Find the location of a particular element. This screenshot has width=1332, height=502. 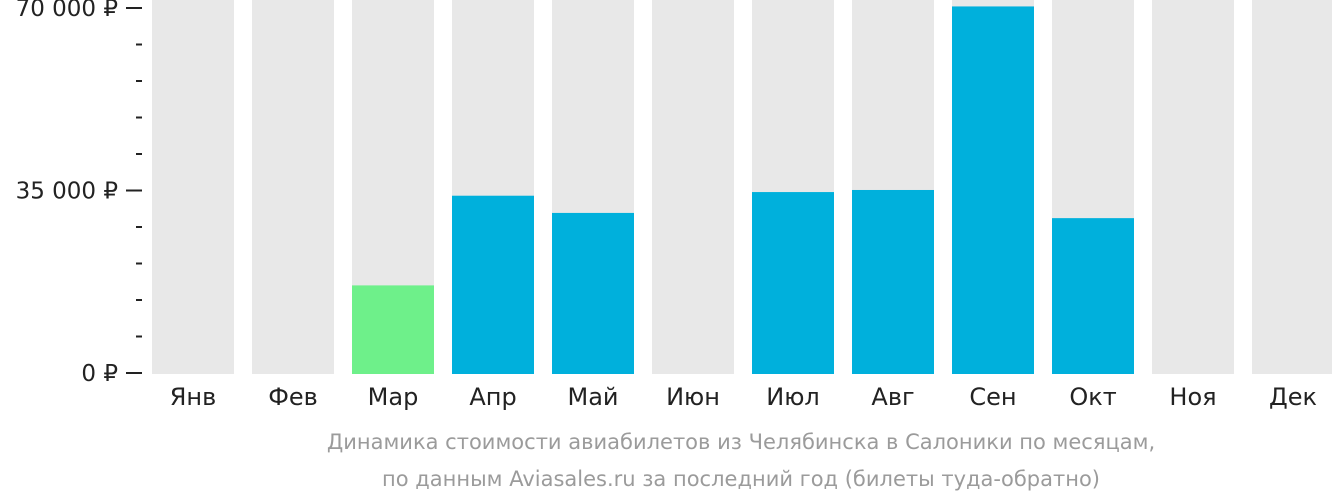

y-tick-label: 70 000 ₽ is located at coordinates (67, 11).